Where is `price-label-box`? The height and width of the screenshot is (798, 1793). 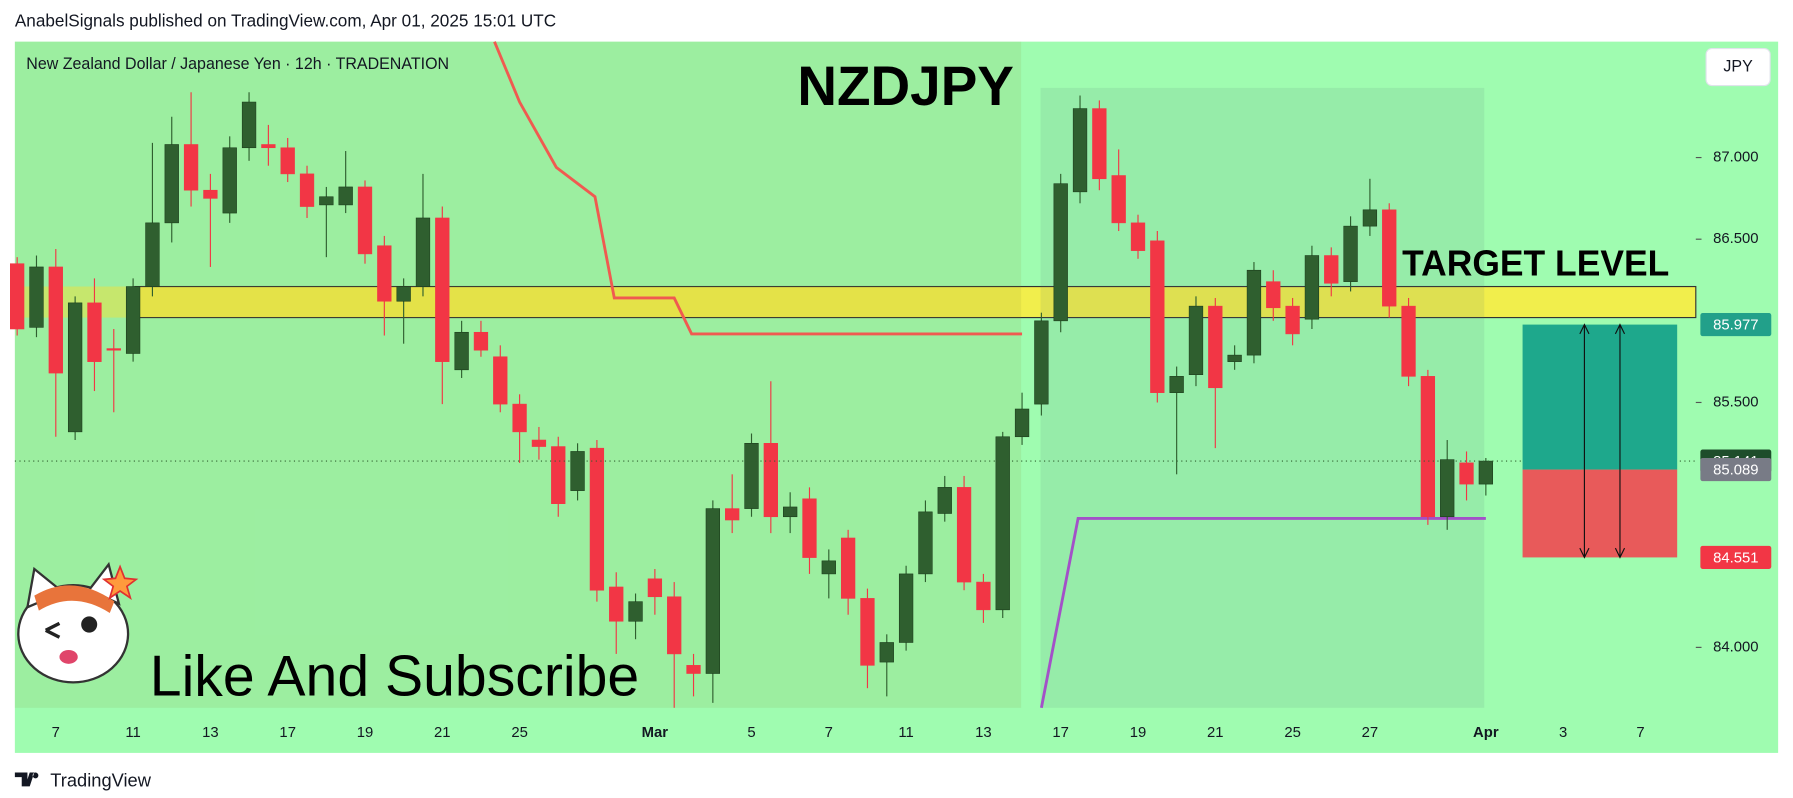
price-label-box is located at coordinates (1736, 325).